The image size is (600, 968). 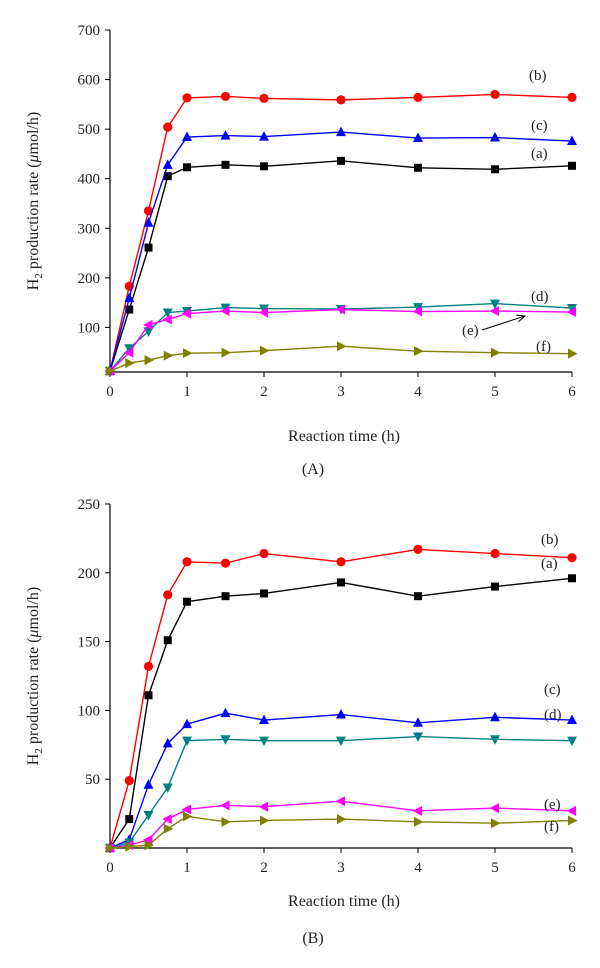 What do you see at coordinates (89, 180) in the screenshot?
I see `y-tick-label: 400` at bounding box center [89, 180].